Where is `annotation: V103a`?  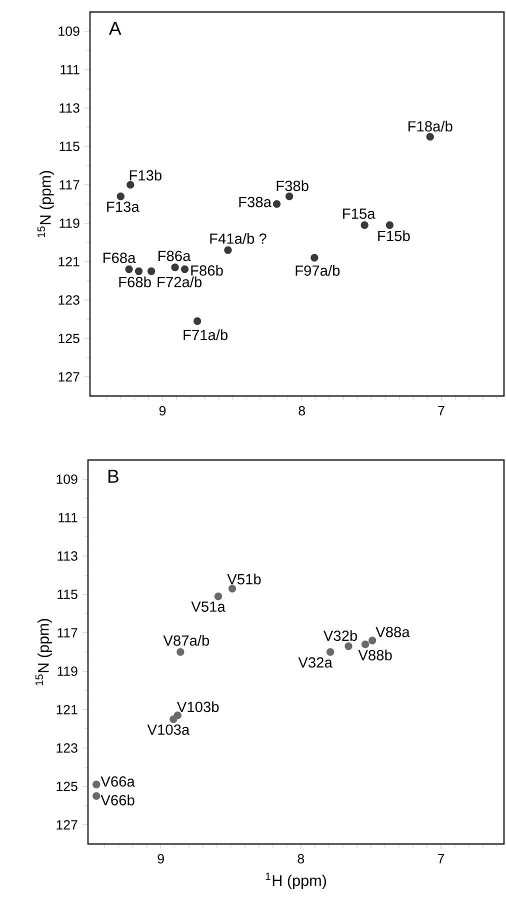
annotation: V103a is located at coordinates (168, 729).